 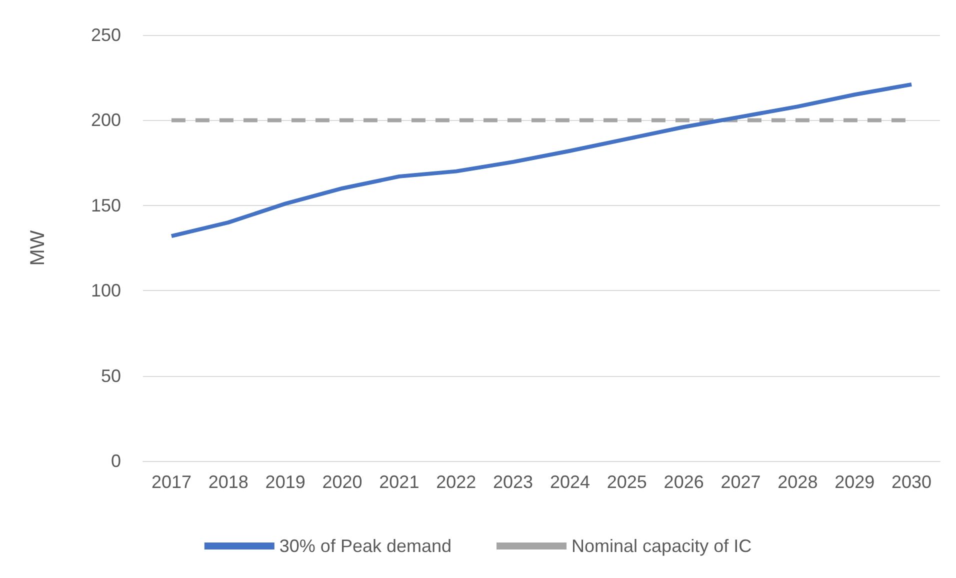 I want to click on x-tick-label: 2018, so click(x=228, y=482).